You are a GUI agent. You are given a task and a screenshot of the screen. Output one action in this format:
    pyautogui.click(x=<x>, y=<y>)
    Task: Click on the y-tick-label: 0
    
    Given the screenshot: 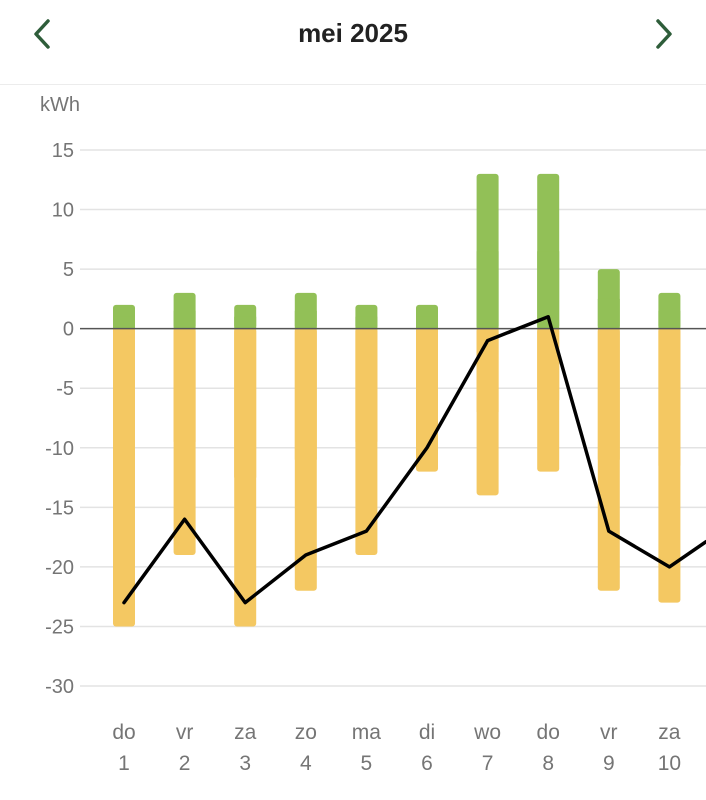 What is the action you would take?
    pyautogui.click(x=68, y=330)
    